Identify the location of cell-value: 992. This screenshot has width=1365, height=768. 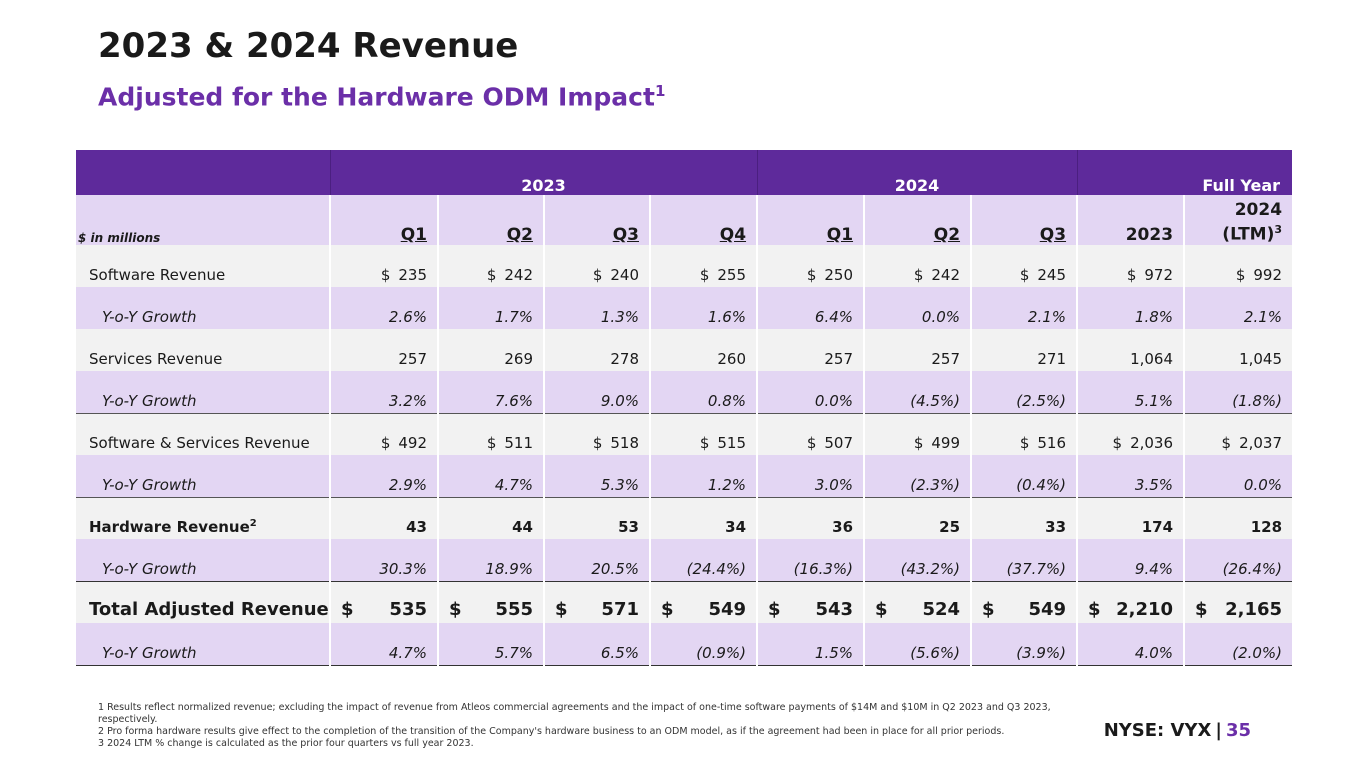
(1268, 275).